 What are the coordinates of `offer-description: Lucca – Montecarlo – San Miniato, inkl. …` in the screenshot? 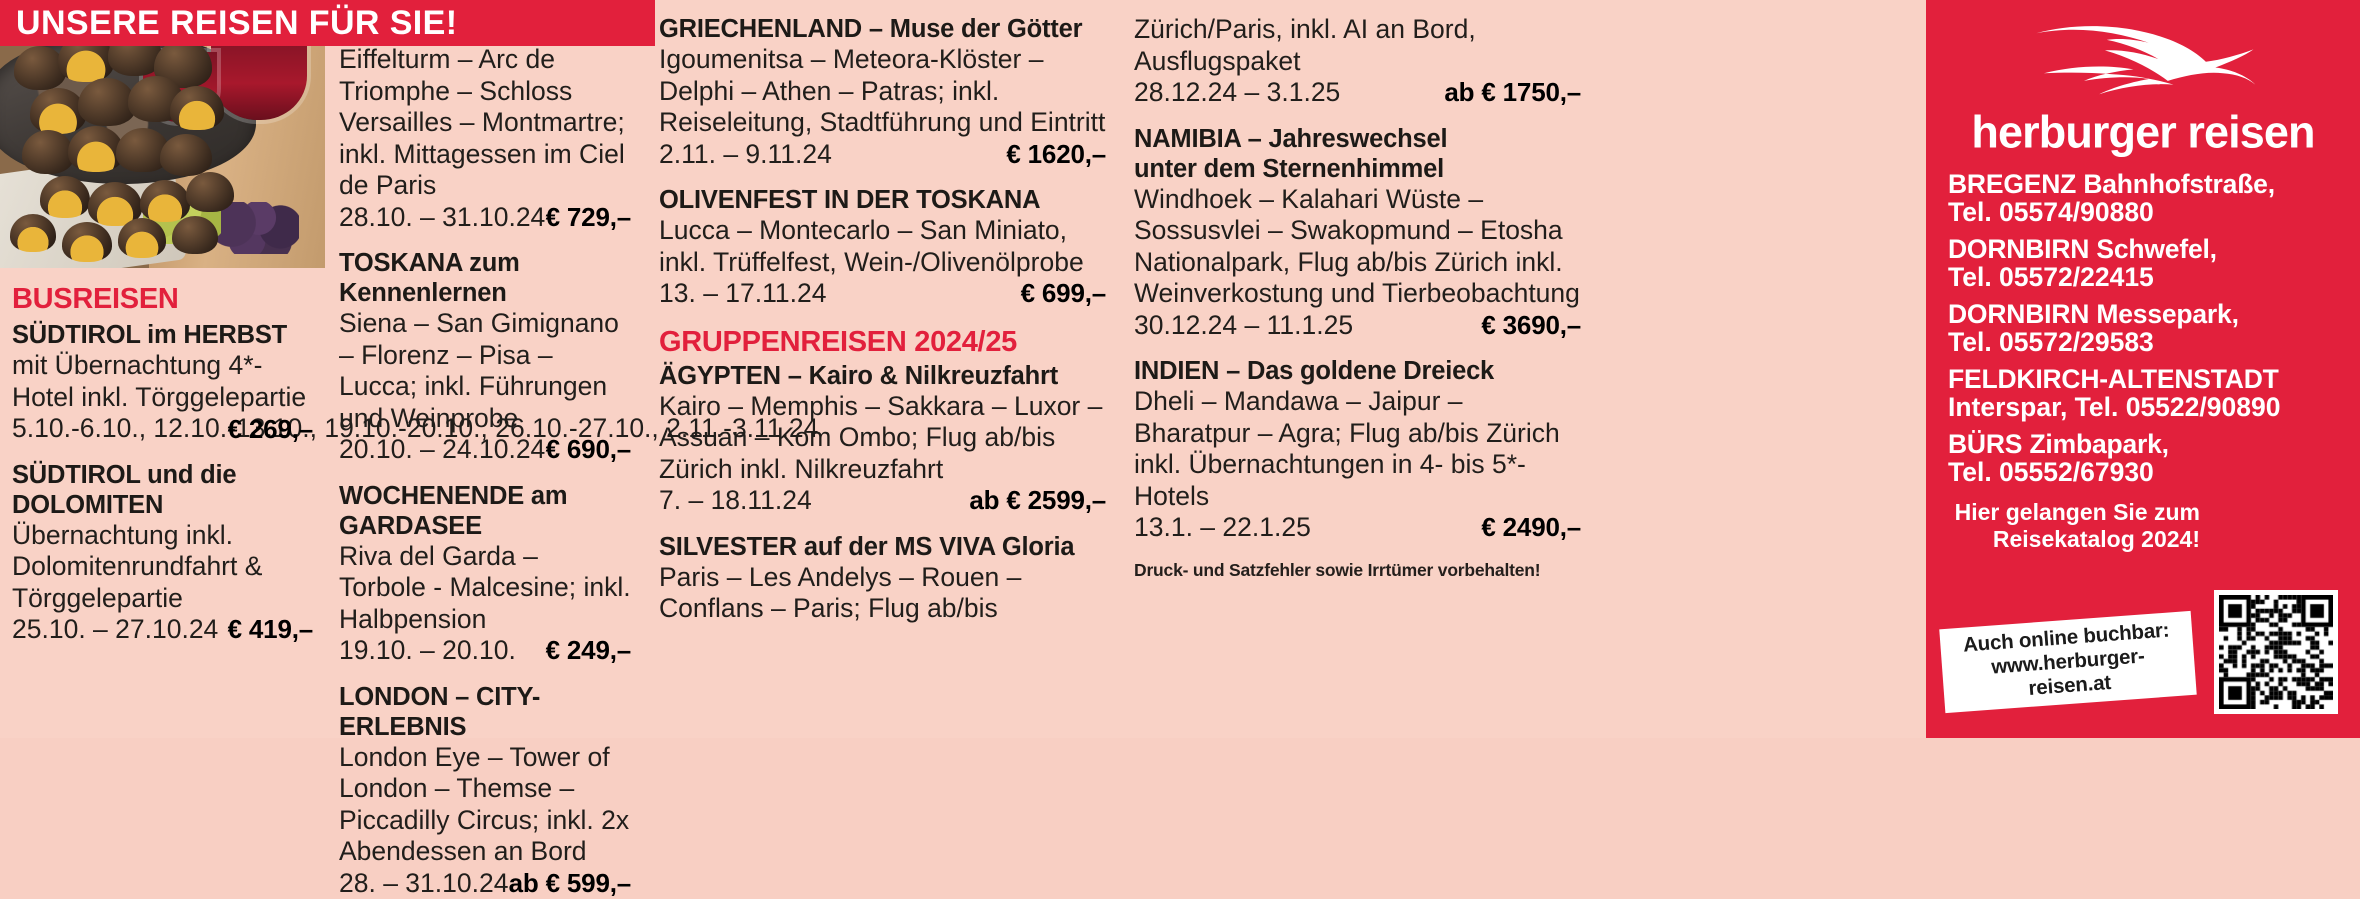 It's located at (882, 246).